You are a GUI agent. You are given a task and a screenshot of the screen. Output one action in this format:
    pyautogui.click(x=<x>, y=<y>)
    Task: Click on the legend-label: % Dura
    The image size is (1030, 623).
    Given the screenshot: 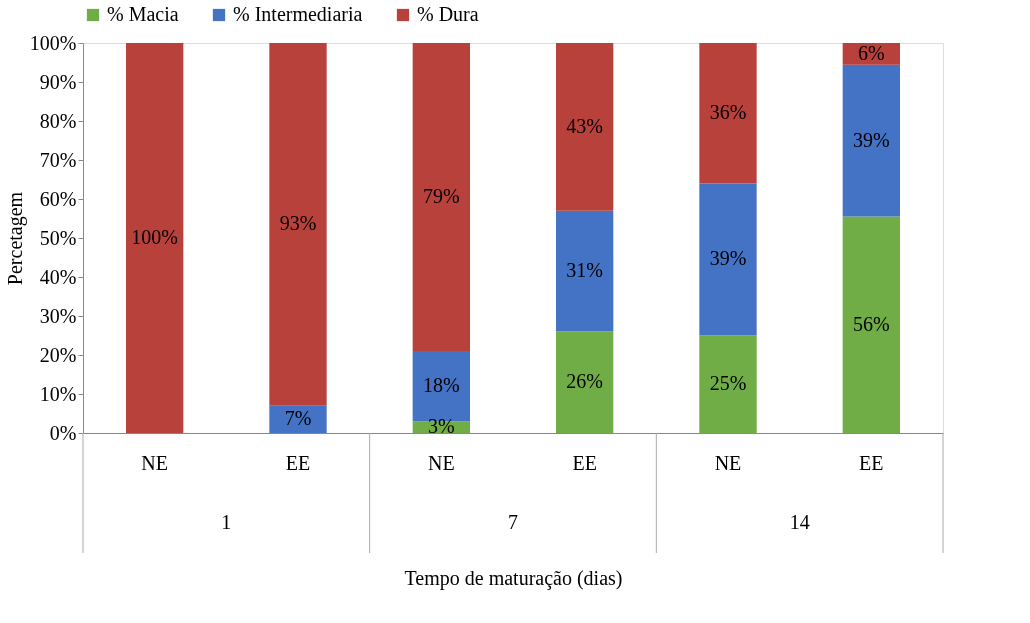 What is the action you would take?
    pyautogui.click(x=448, y=14)
    